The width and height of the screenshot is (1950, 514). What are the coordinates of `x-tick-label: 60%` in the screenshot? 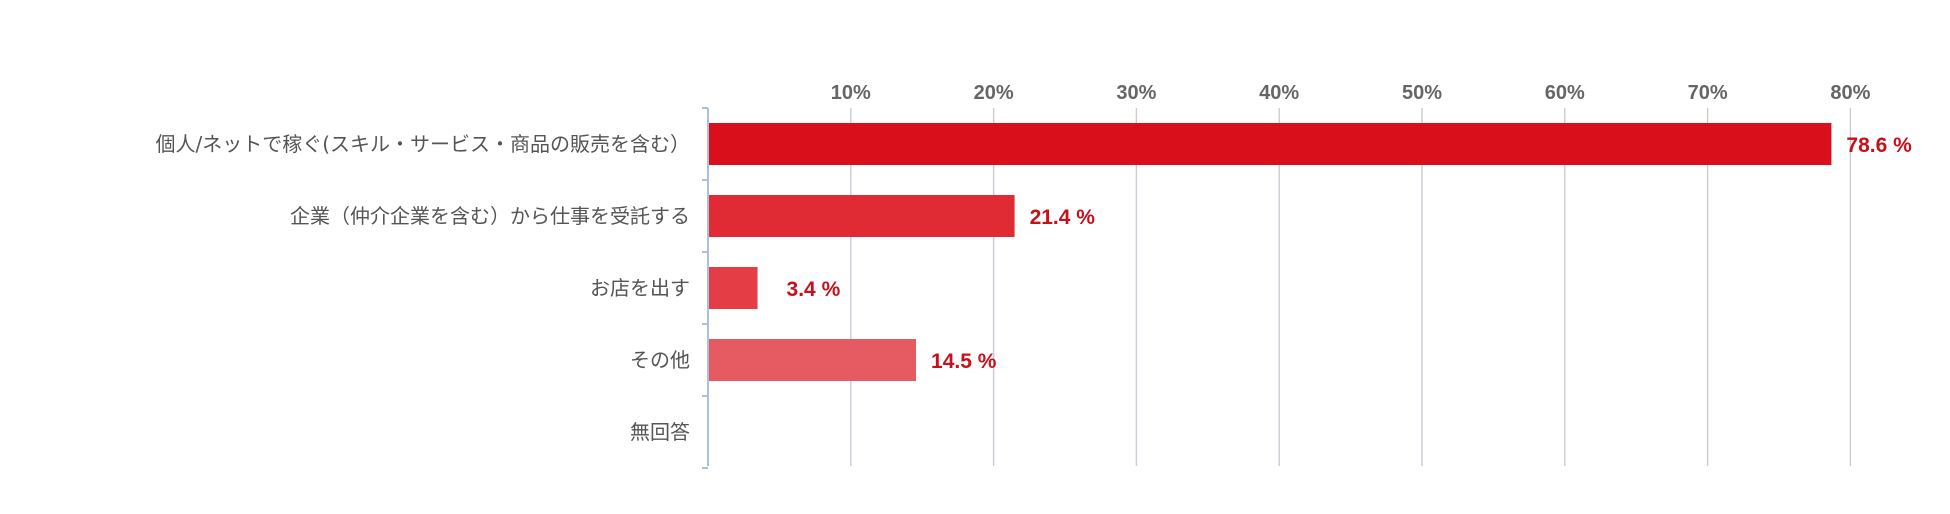 It's located at (1565, 93).